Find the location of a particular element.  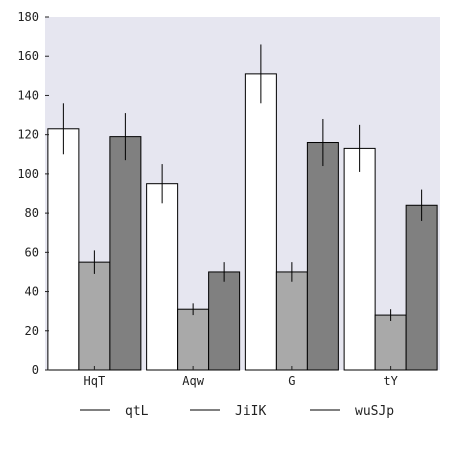

bar-wuSJp-Aqw is located at coordinates (224, 321).